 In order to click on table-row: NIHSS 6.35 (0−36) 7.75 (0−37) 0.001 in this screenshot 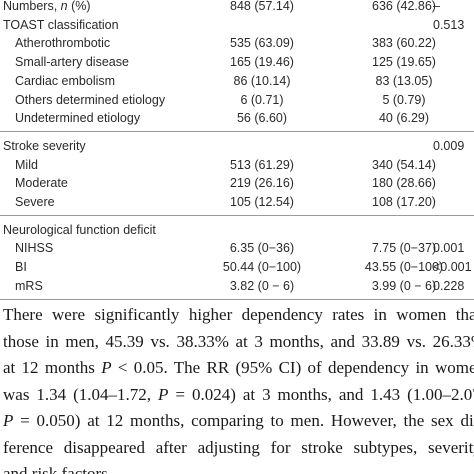, I will do `click(237, 248)`.